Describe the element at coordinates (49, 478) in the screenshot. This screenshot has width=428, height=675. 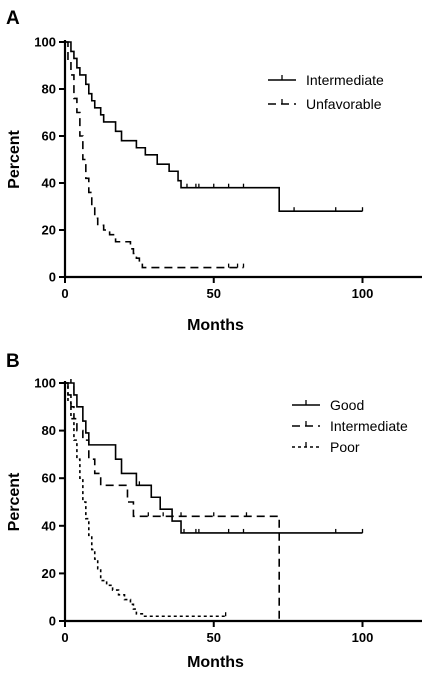
I see `panel-b-y-tick-label: 60` at that location.